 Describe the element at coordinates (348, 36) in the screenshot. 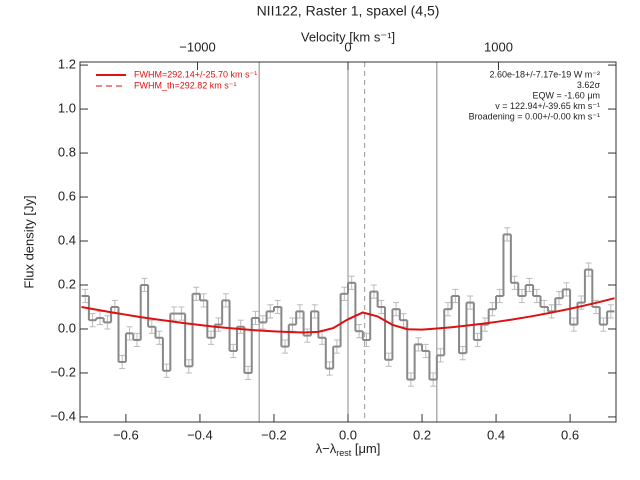

I see `x2-axis-label: Velocity [km s⁻¹]` at that location.